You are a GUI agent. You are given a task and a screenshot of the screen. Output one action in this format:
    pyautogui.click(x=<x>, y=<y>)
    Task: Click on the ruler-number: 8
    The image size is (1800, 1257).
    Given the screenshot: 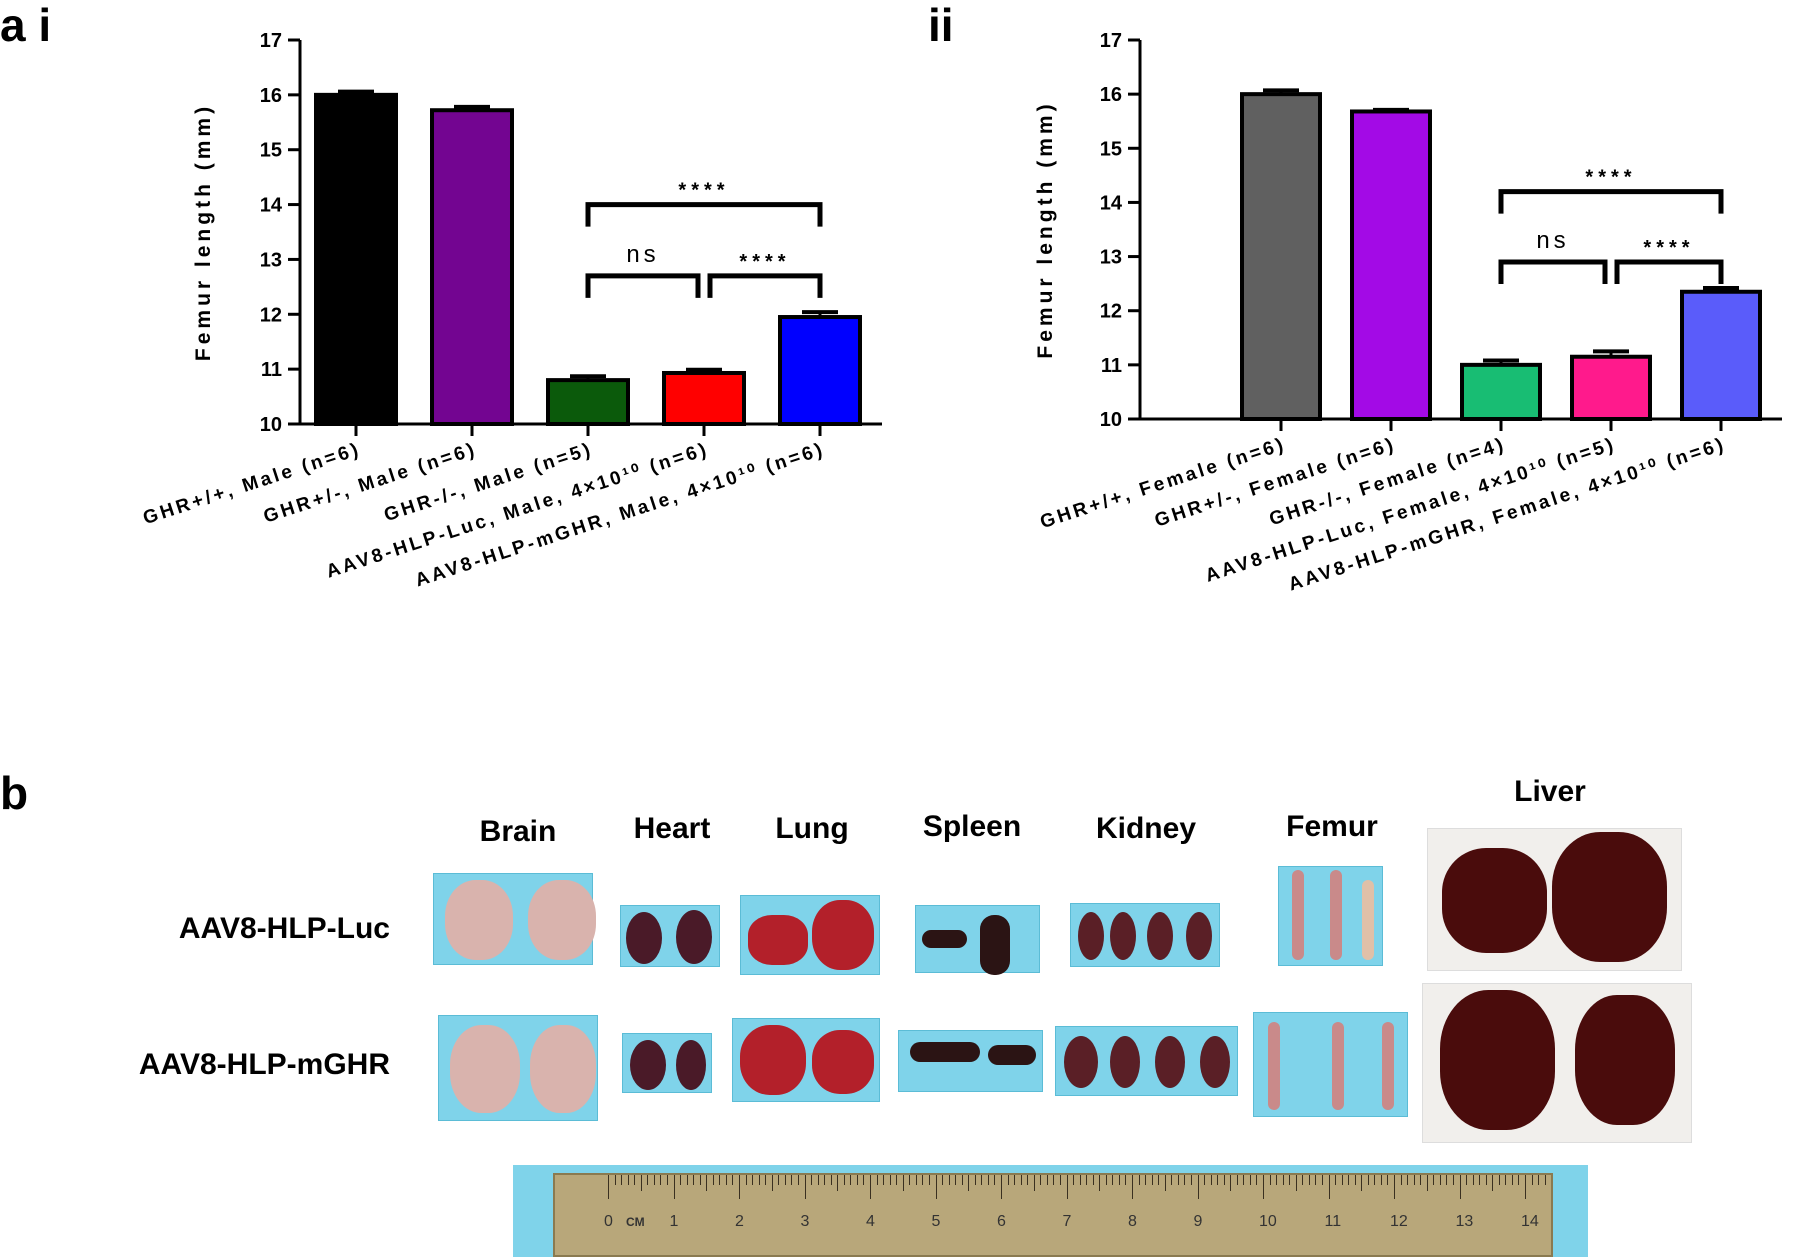 What is the action you would take?
    pyautogui.click(x=1132, y=1221)
    